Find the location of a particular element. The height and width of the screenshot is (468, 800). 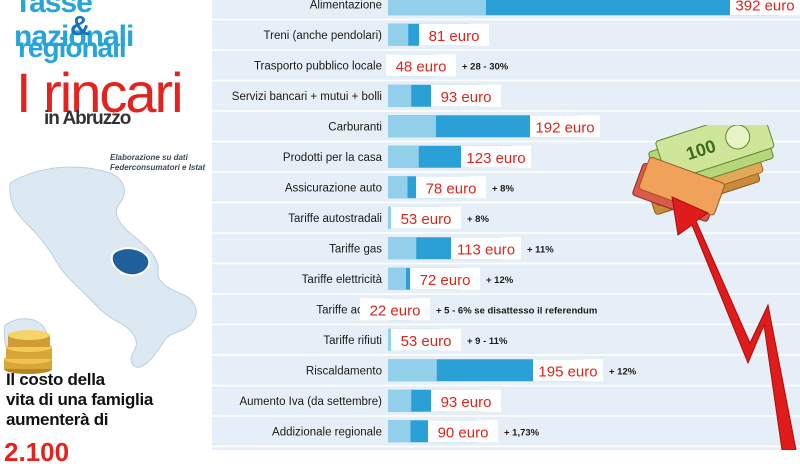

category-label: Tariffe autostradali is located at coordinates (335, 219).